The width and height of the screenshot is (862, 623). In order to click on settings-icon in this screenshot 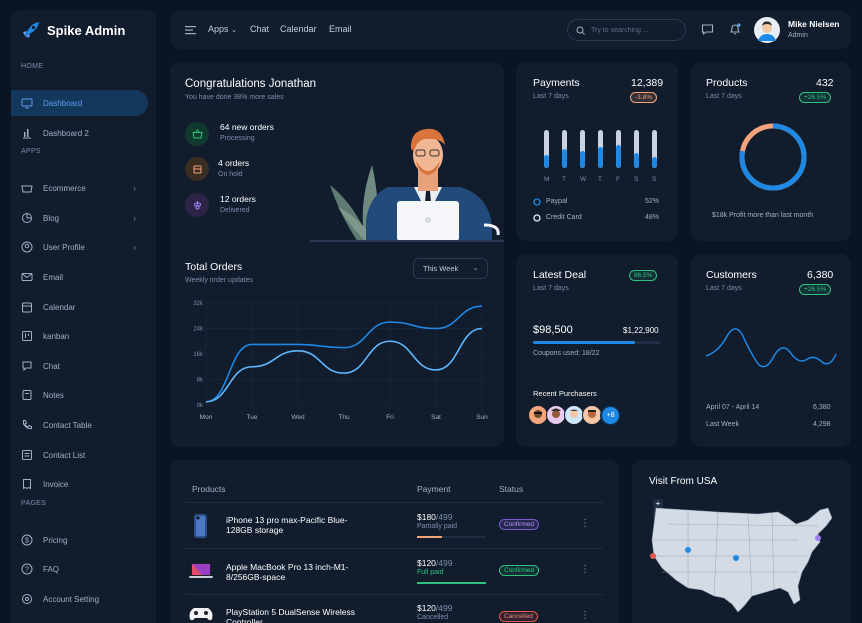, I will do `click(27, 599)`.